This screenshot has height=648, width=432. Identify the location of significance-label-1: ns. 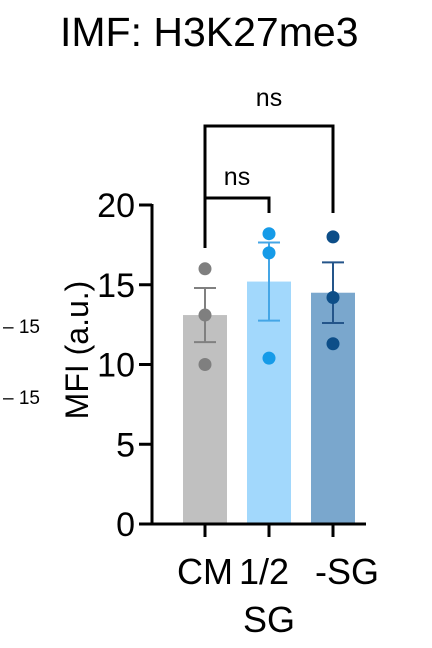
(269, 98).